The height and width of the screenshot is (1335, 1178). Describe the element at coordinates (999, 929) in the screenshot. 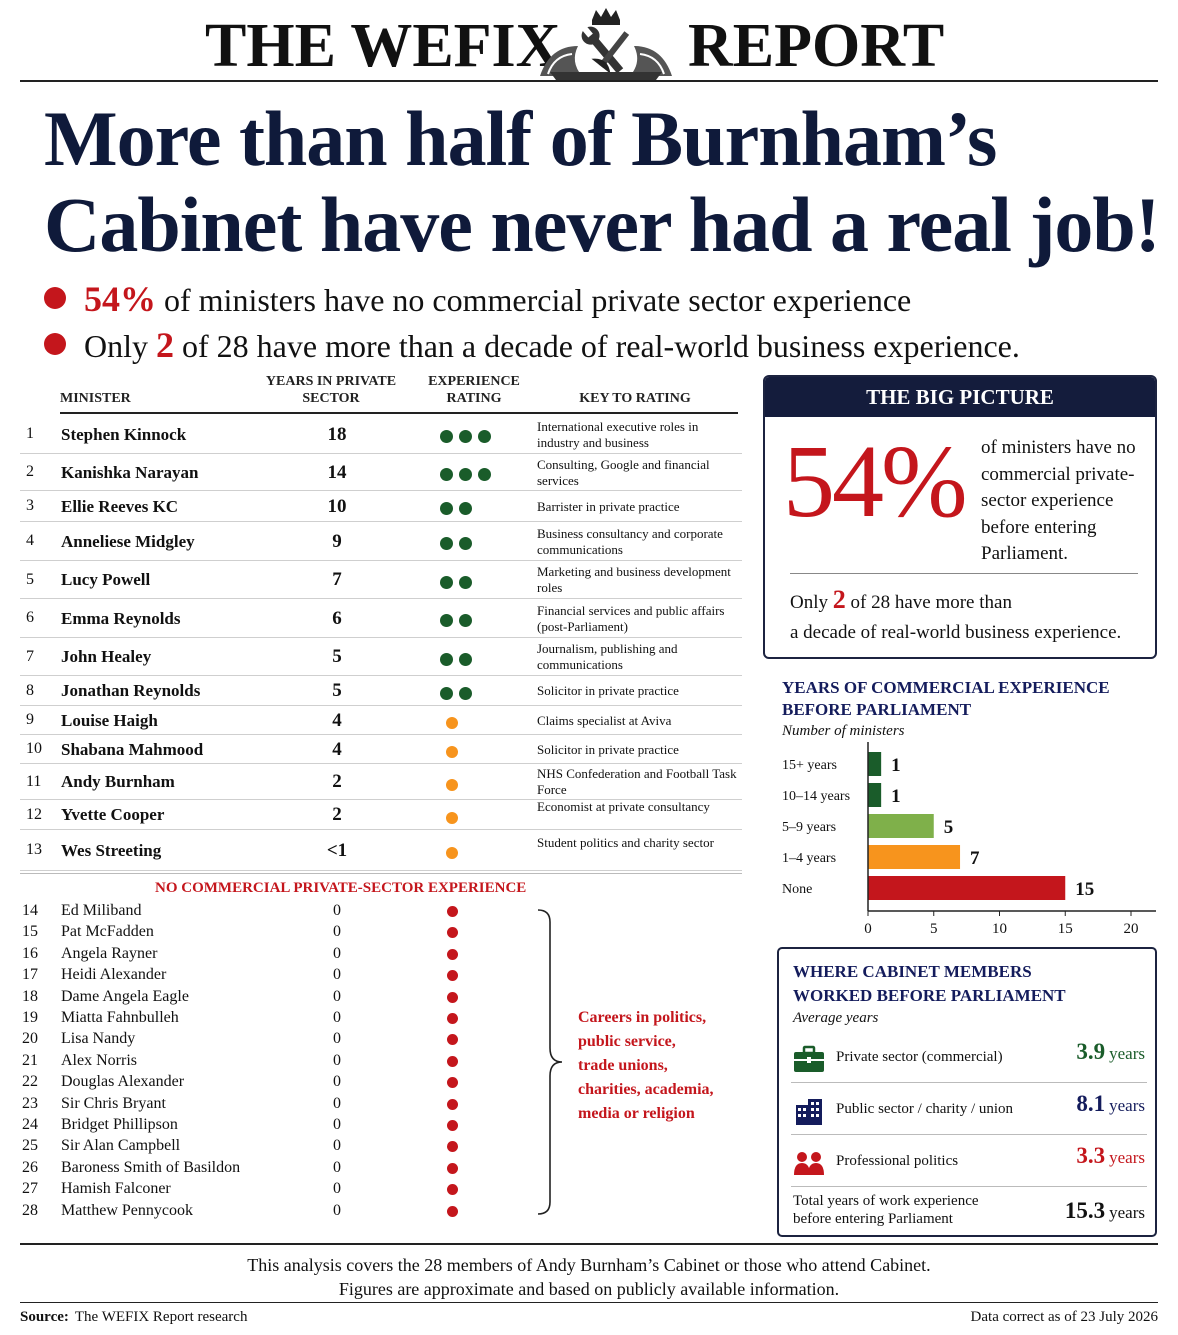

I see `tick-label: 10` at that location.